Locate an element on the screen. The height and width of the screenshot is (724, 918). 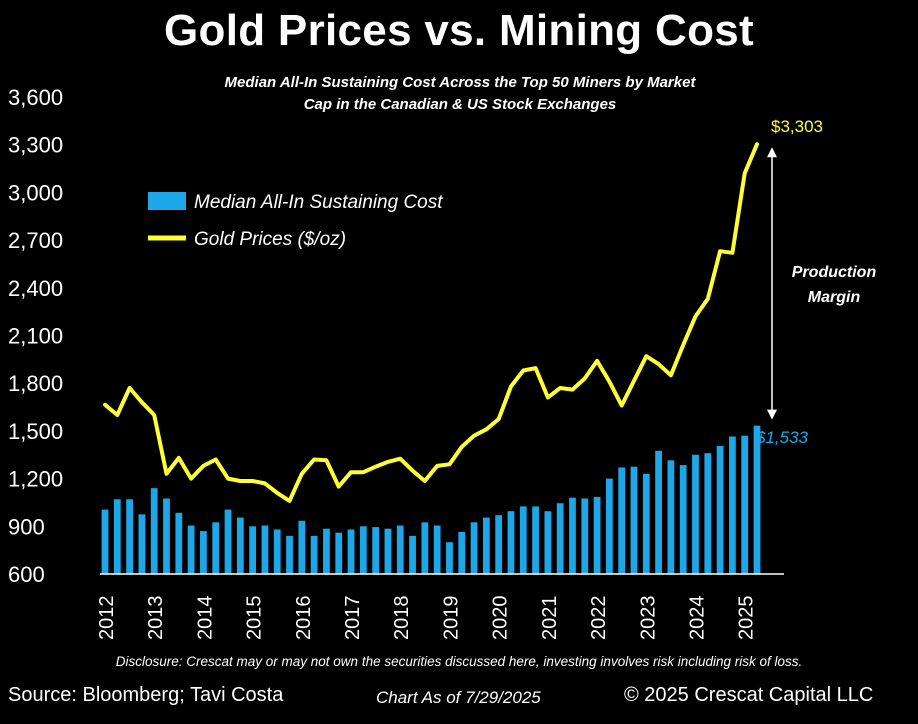
y-tick-label: 3,000 is located at coordinates (35, 192).